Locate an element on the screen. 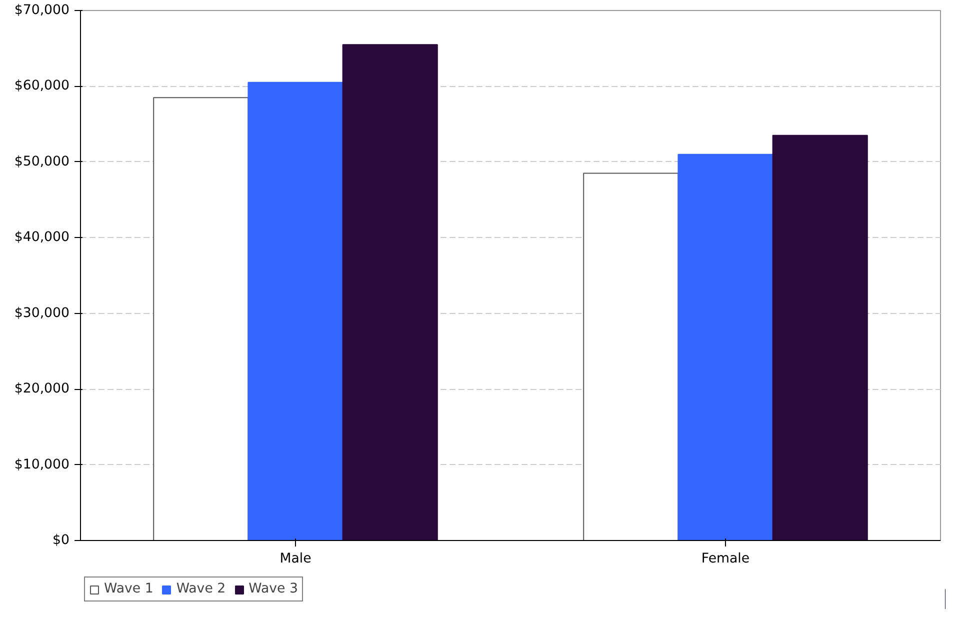  y-tick-label: $0 is located at coordinates (61, 540).